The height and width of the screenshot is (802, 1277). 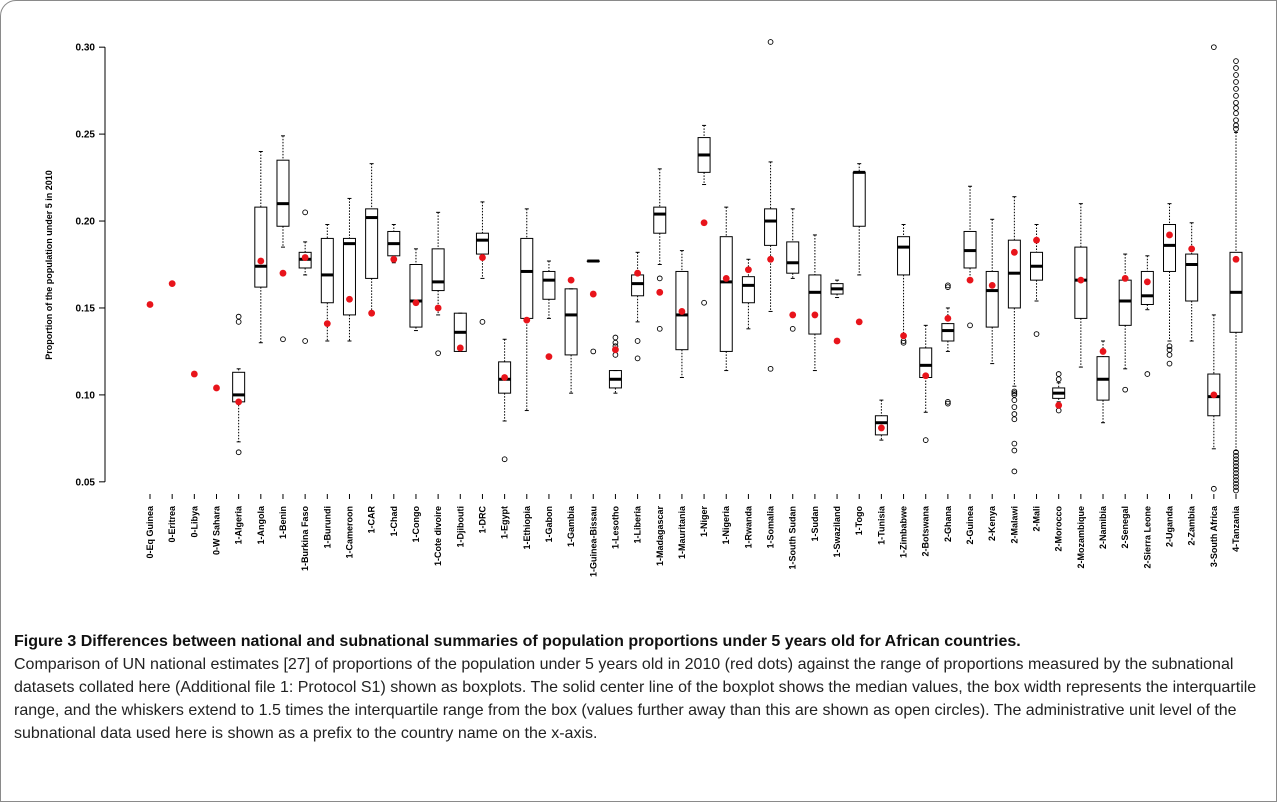 I want to click on x-tick-label: 1-Congo, so click(x=416, y=524).